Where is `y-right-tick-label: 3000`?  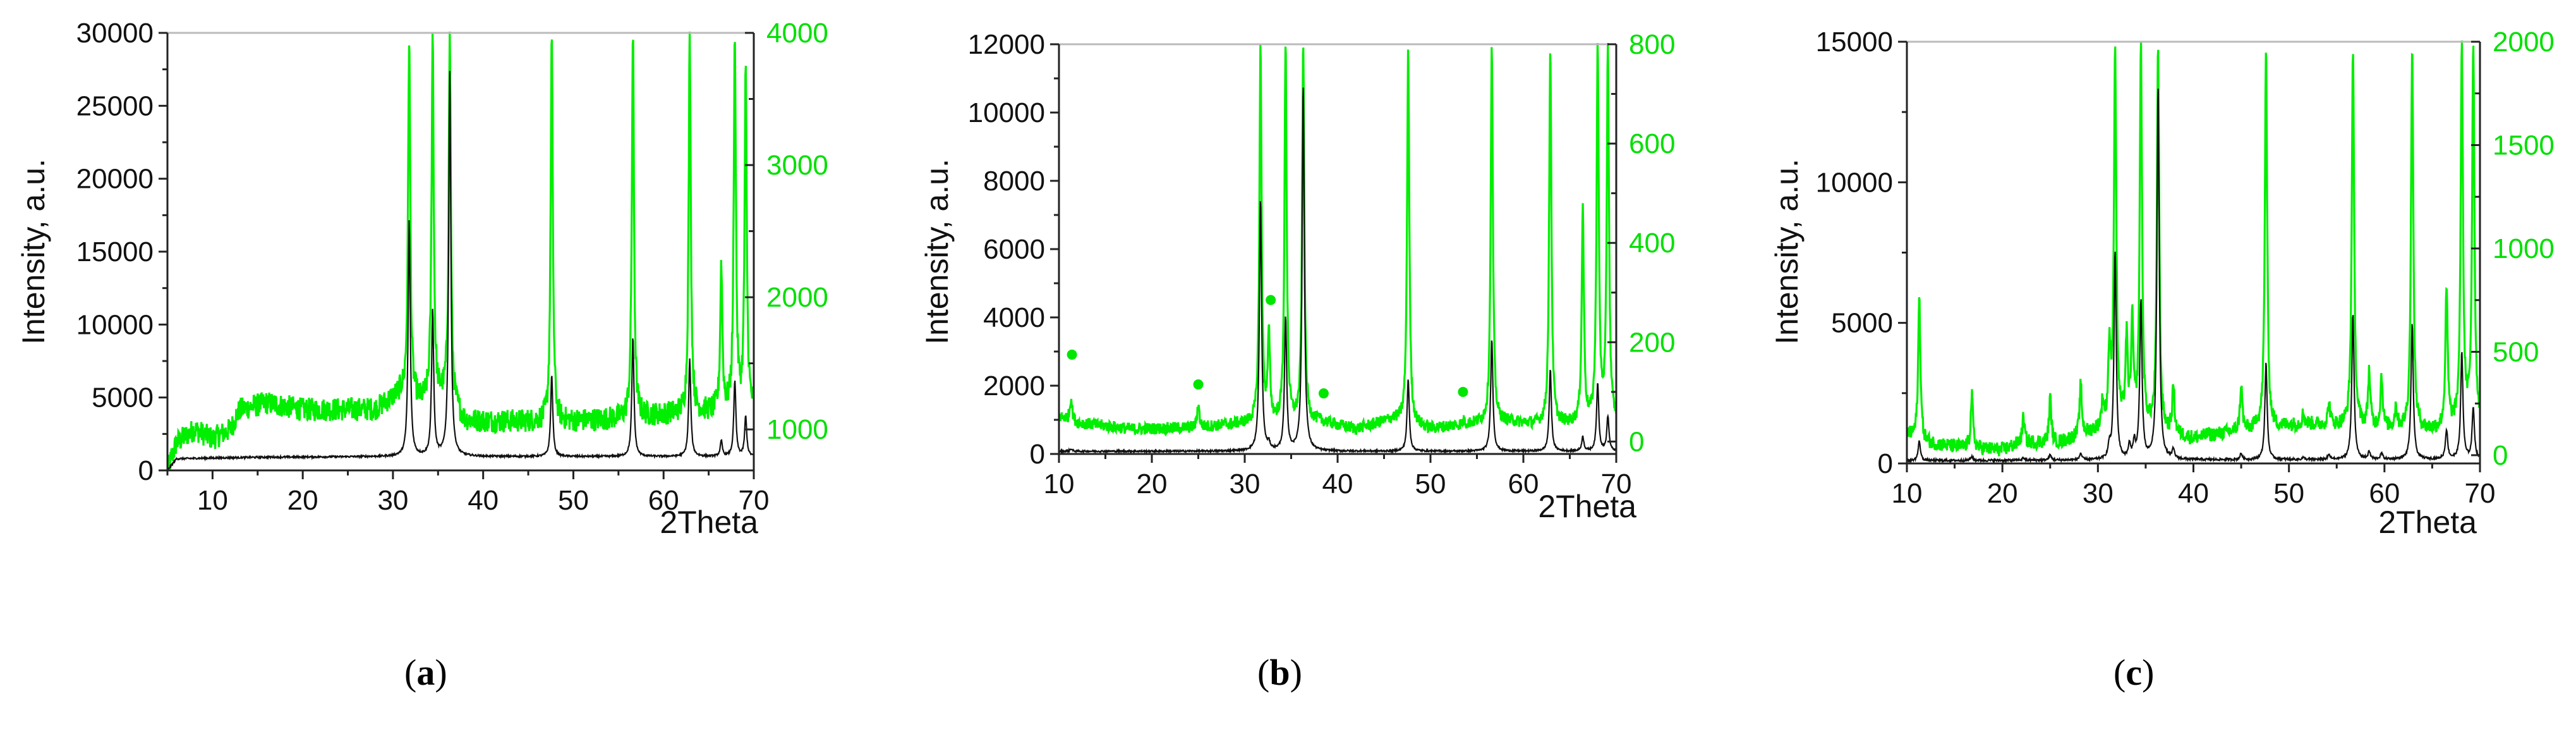
y-right-tick-label: 3000 is located at coordinates (797, 165).